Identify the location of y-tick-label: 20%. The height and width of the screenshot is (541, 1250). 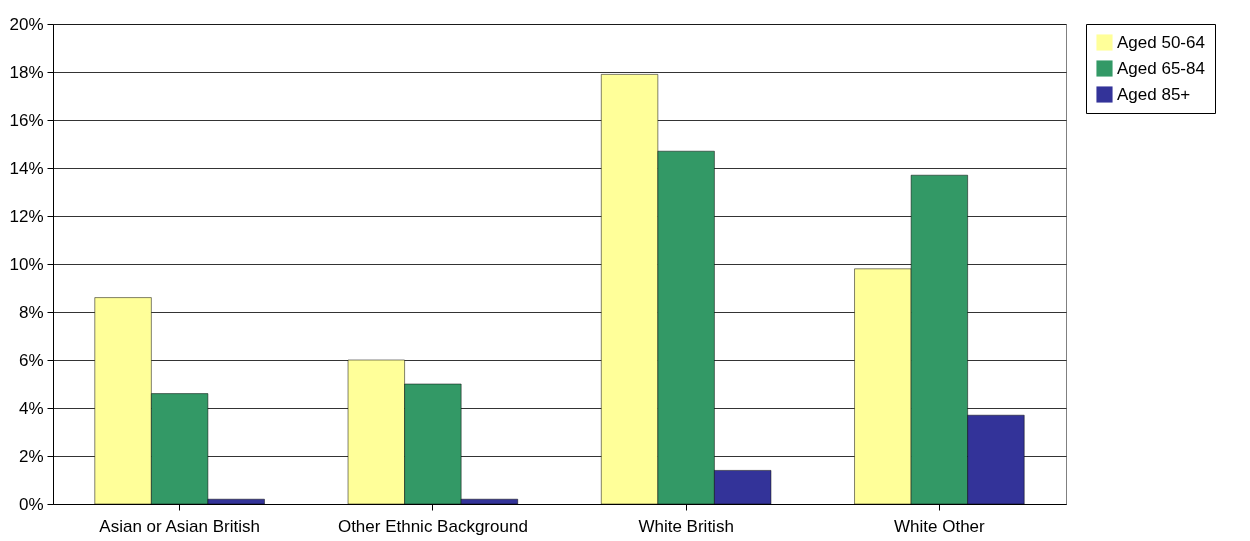
(26, 24).